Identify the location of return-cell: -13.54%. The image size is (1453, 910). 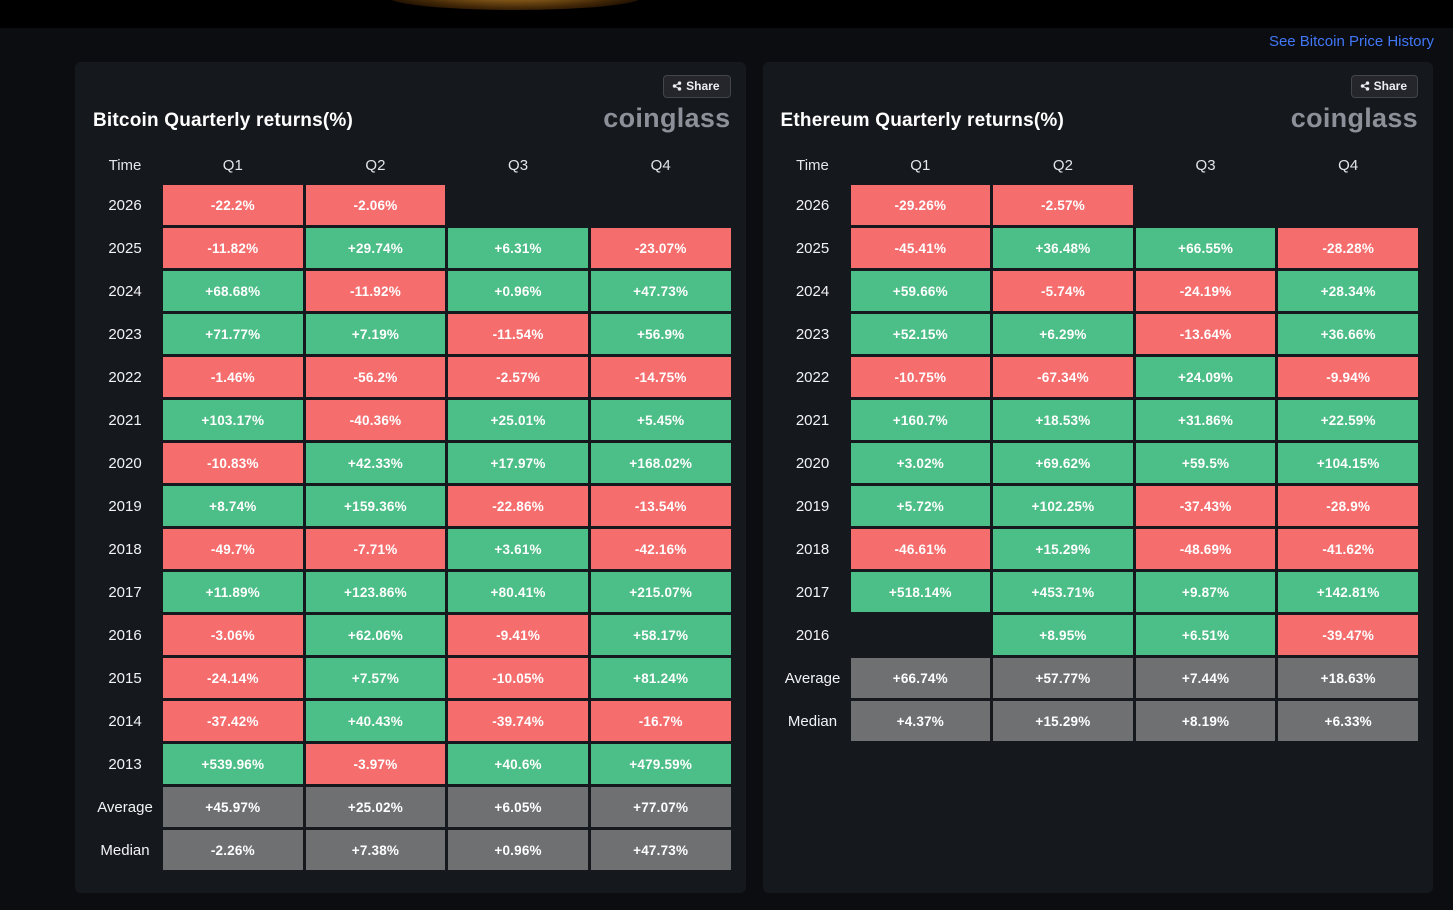
(660, 506).